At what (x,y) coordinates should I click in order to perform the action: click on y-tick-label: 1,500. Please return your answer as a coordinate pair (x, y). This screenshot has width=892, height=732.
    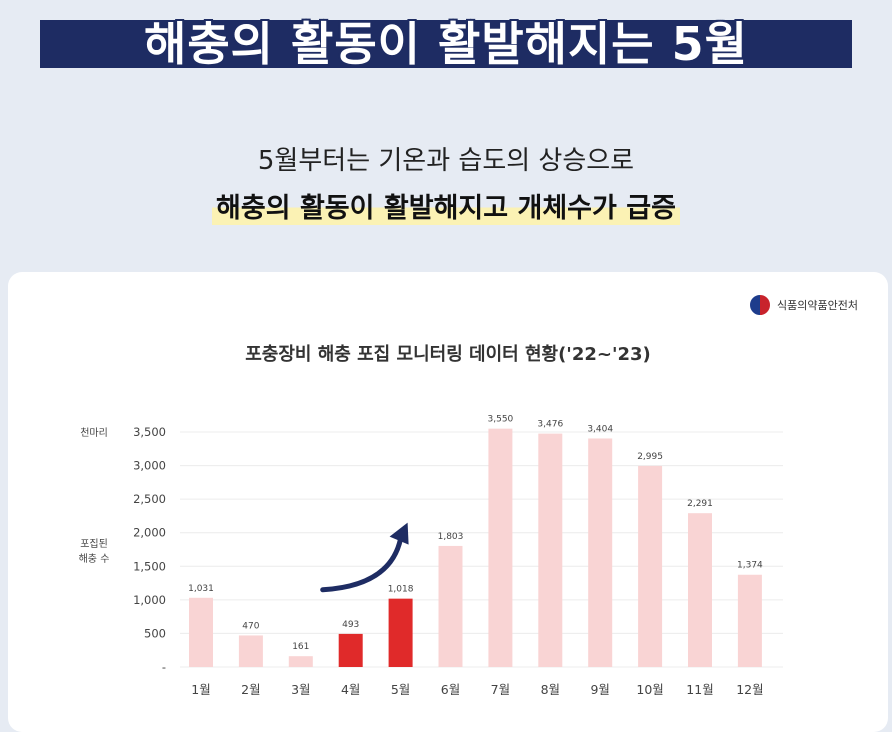
    Looking at the image, I should click on (149, 566).